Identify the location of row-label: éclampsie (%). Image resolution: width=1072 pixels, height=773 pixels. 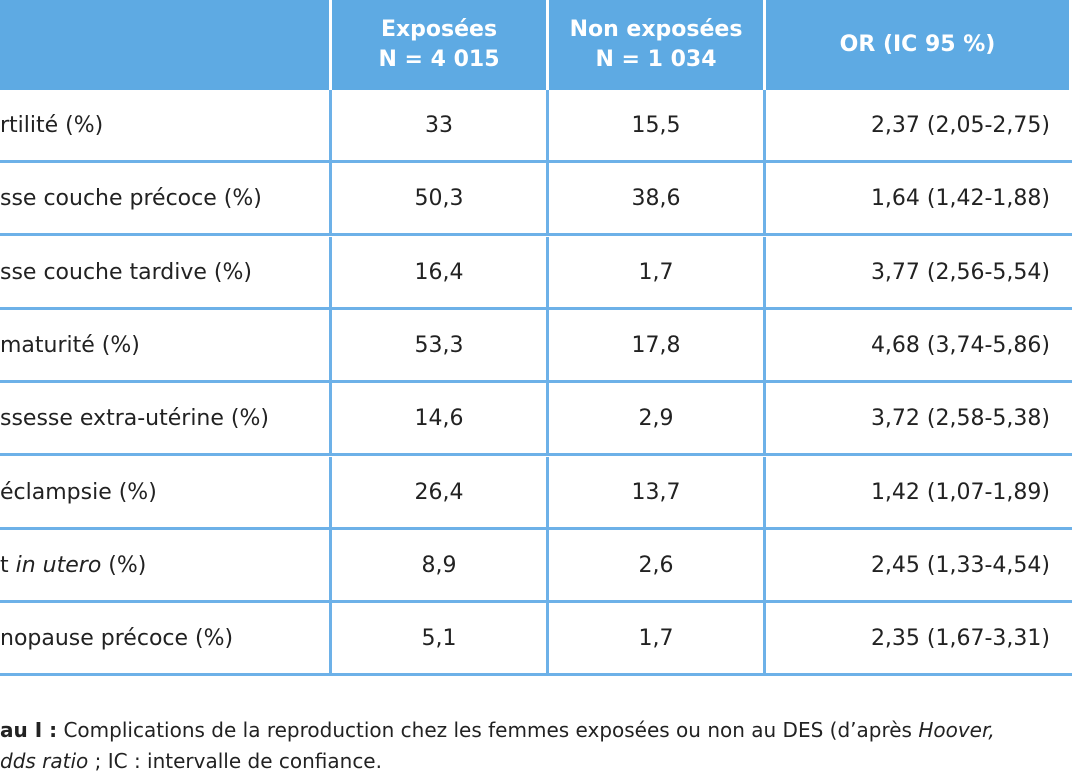
(166, 493).